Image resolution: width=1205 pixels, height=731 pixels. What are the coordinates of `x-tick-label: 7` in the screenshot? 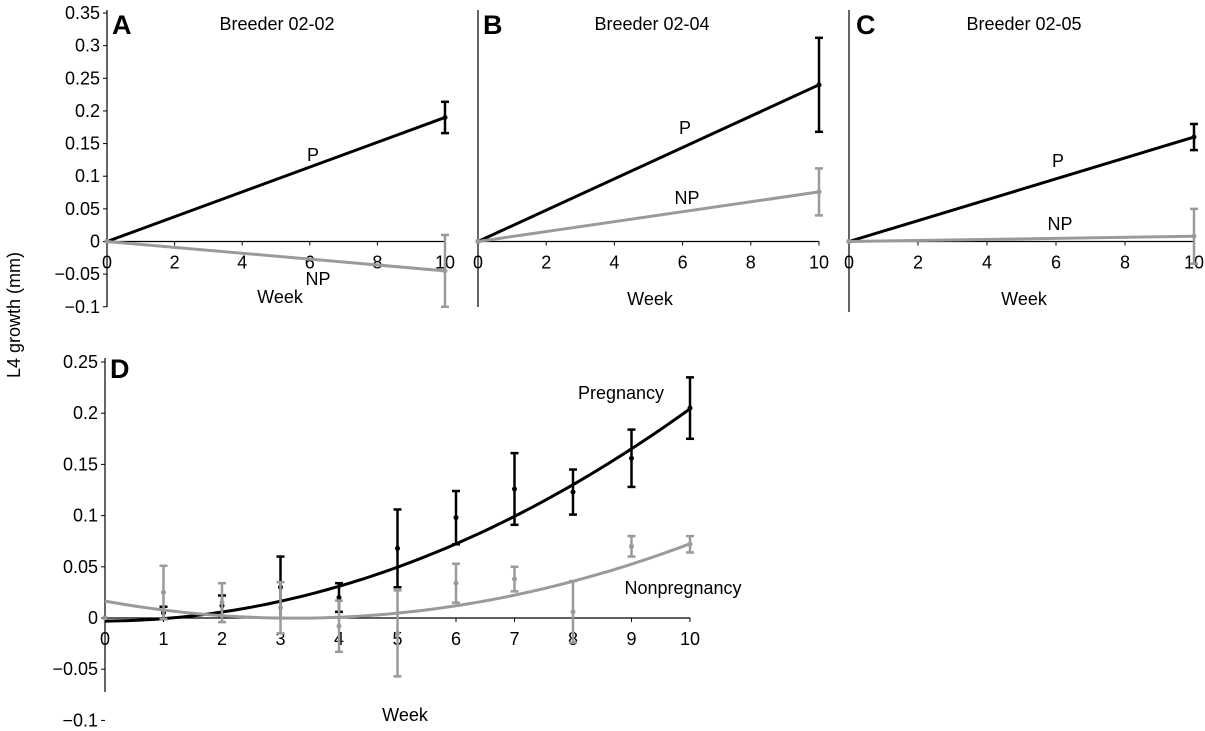 It's located at (514, 639).